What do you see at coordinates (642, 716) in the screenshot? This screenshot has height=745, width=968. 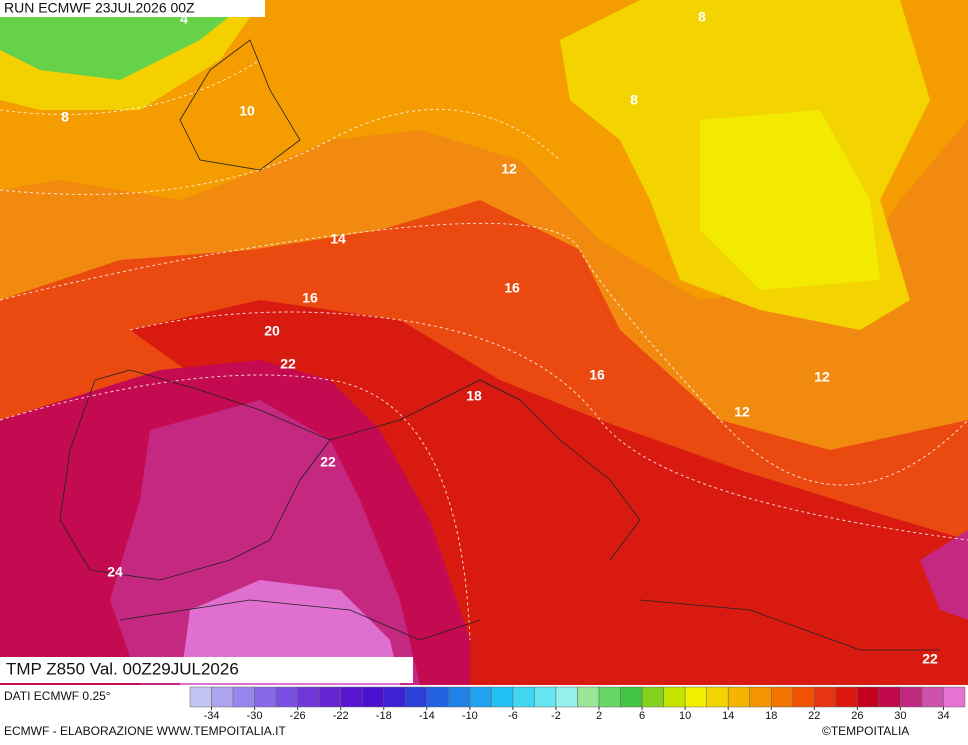 I see `colorbar-tick-label: 6` at bounding box center [642, 716].